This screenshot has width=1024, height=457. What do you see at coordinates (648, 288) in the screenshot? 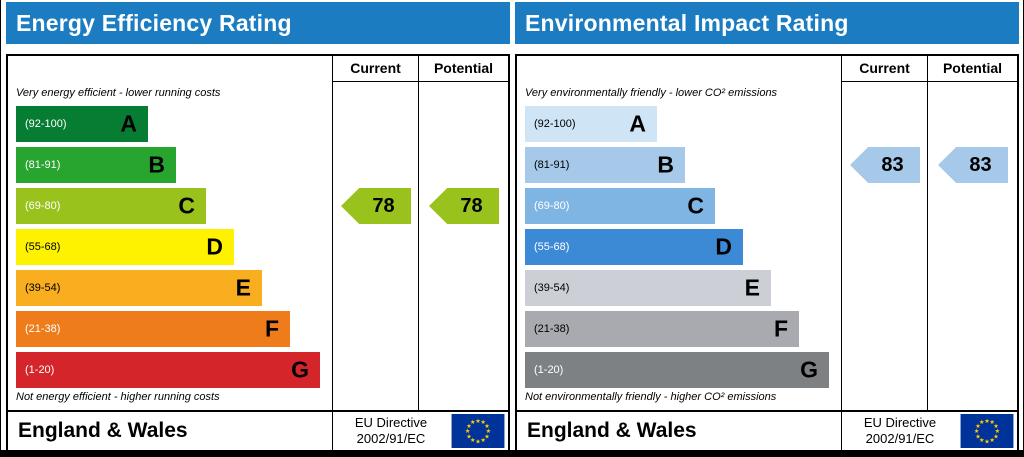
I see `environmental-band-e: (39-54) E` at bounding box center [648, 288].